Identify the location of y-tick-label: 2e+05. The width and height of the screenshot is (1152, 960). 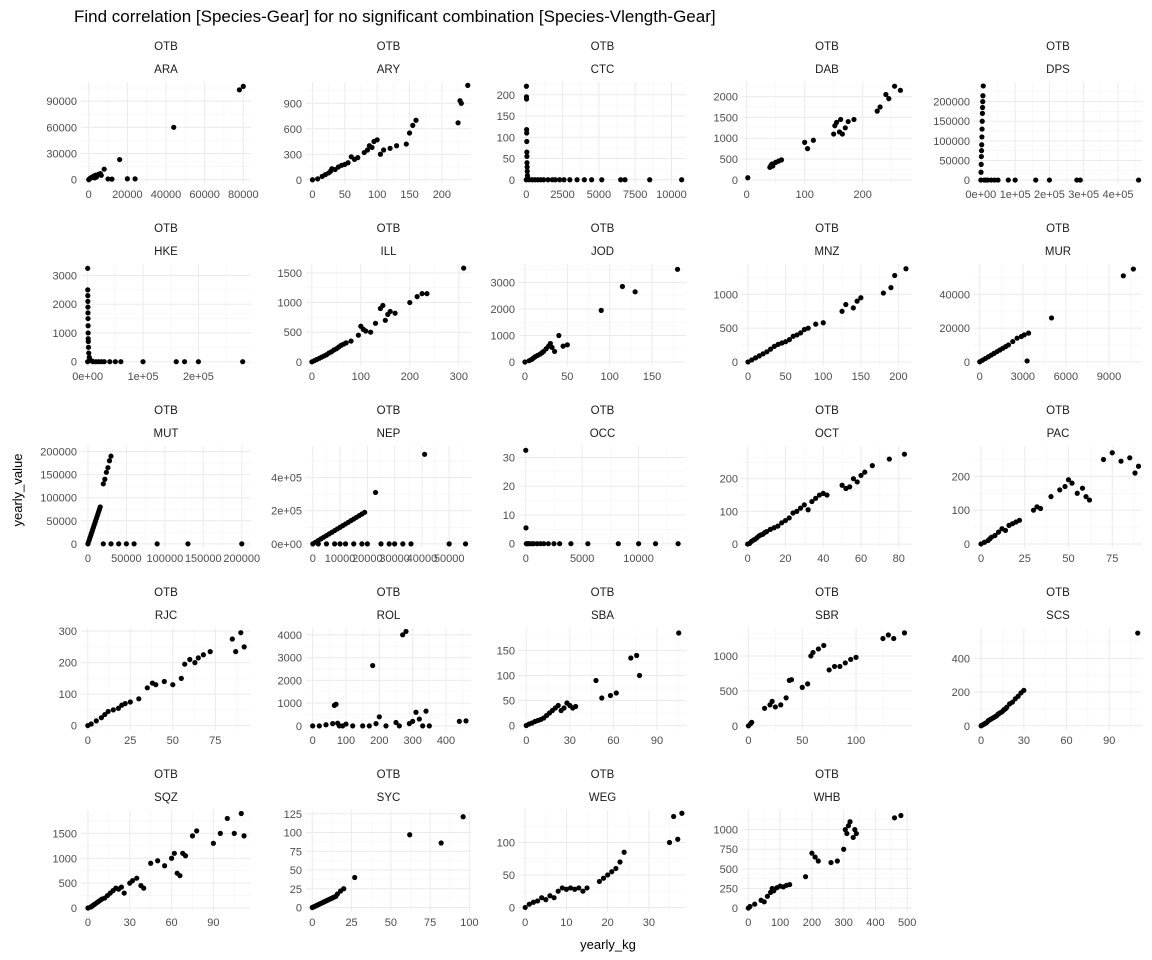
(286, 512).